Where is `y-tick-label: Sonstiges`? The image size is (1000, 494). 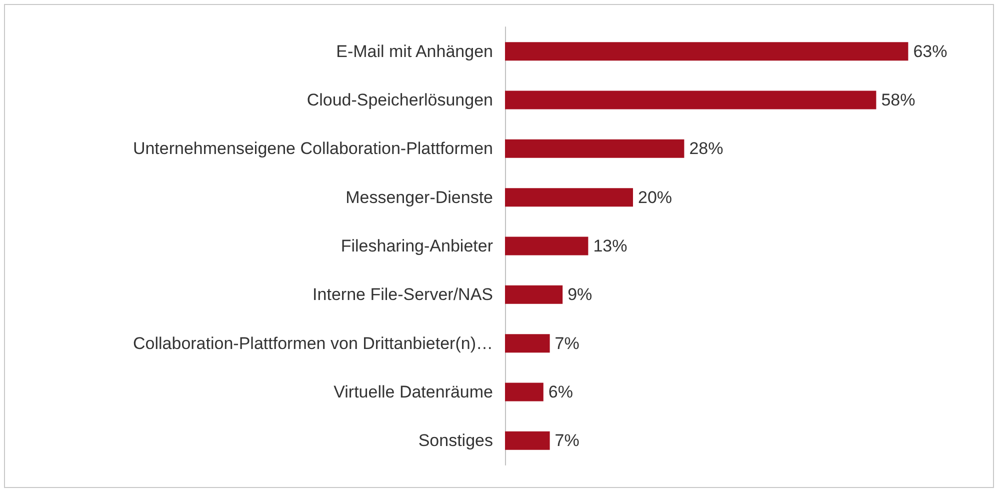 y-tick-label: Sonstiges is located at coordinates (455, 440).